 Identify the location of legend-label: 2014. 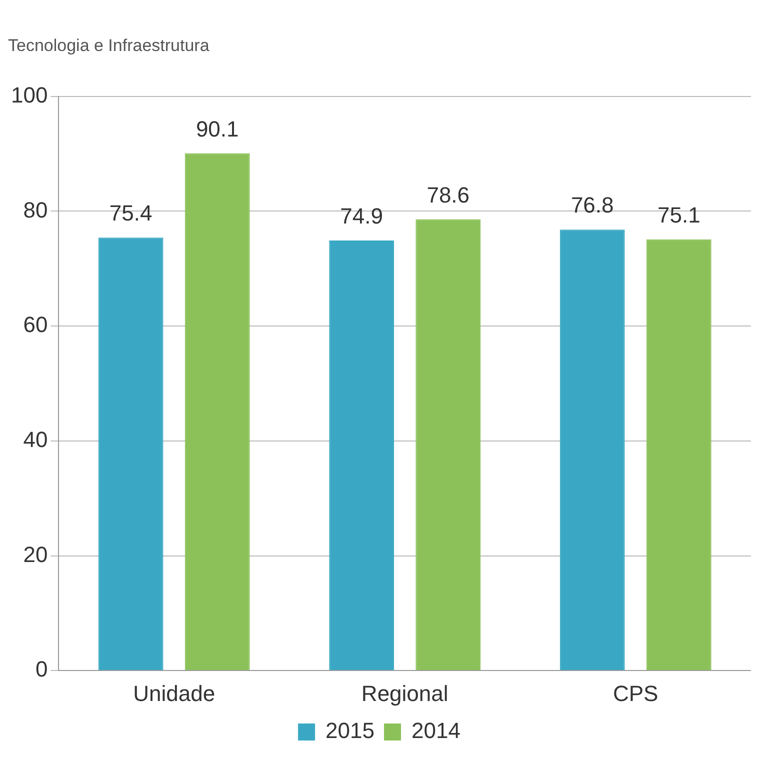
(436, 731).